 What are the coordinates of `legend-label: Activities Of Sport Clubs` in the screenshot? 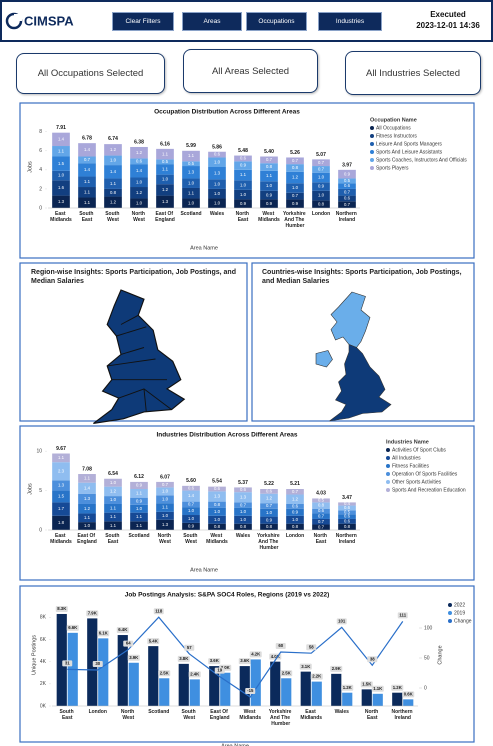 It's located at (419, 450).